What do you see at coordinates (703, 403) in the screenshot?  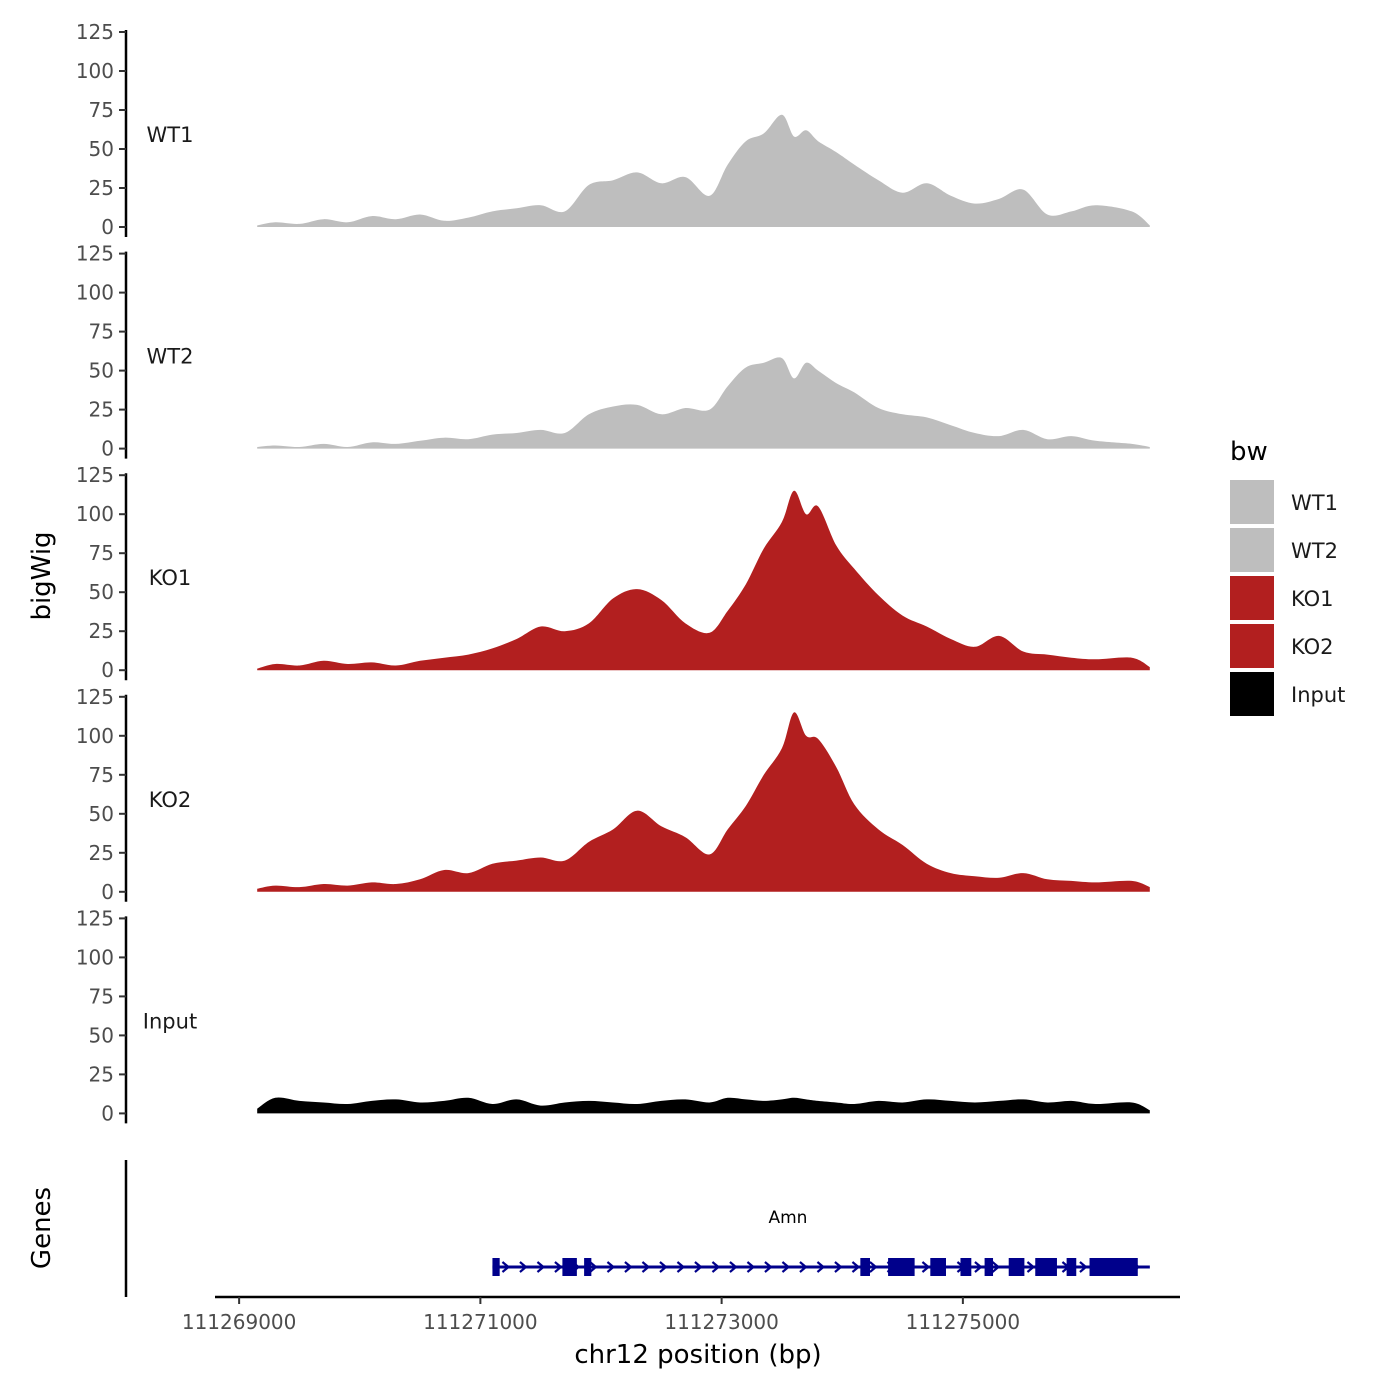 I see `coverage-area-wt2` at bounding box center [703, 403].